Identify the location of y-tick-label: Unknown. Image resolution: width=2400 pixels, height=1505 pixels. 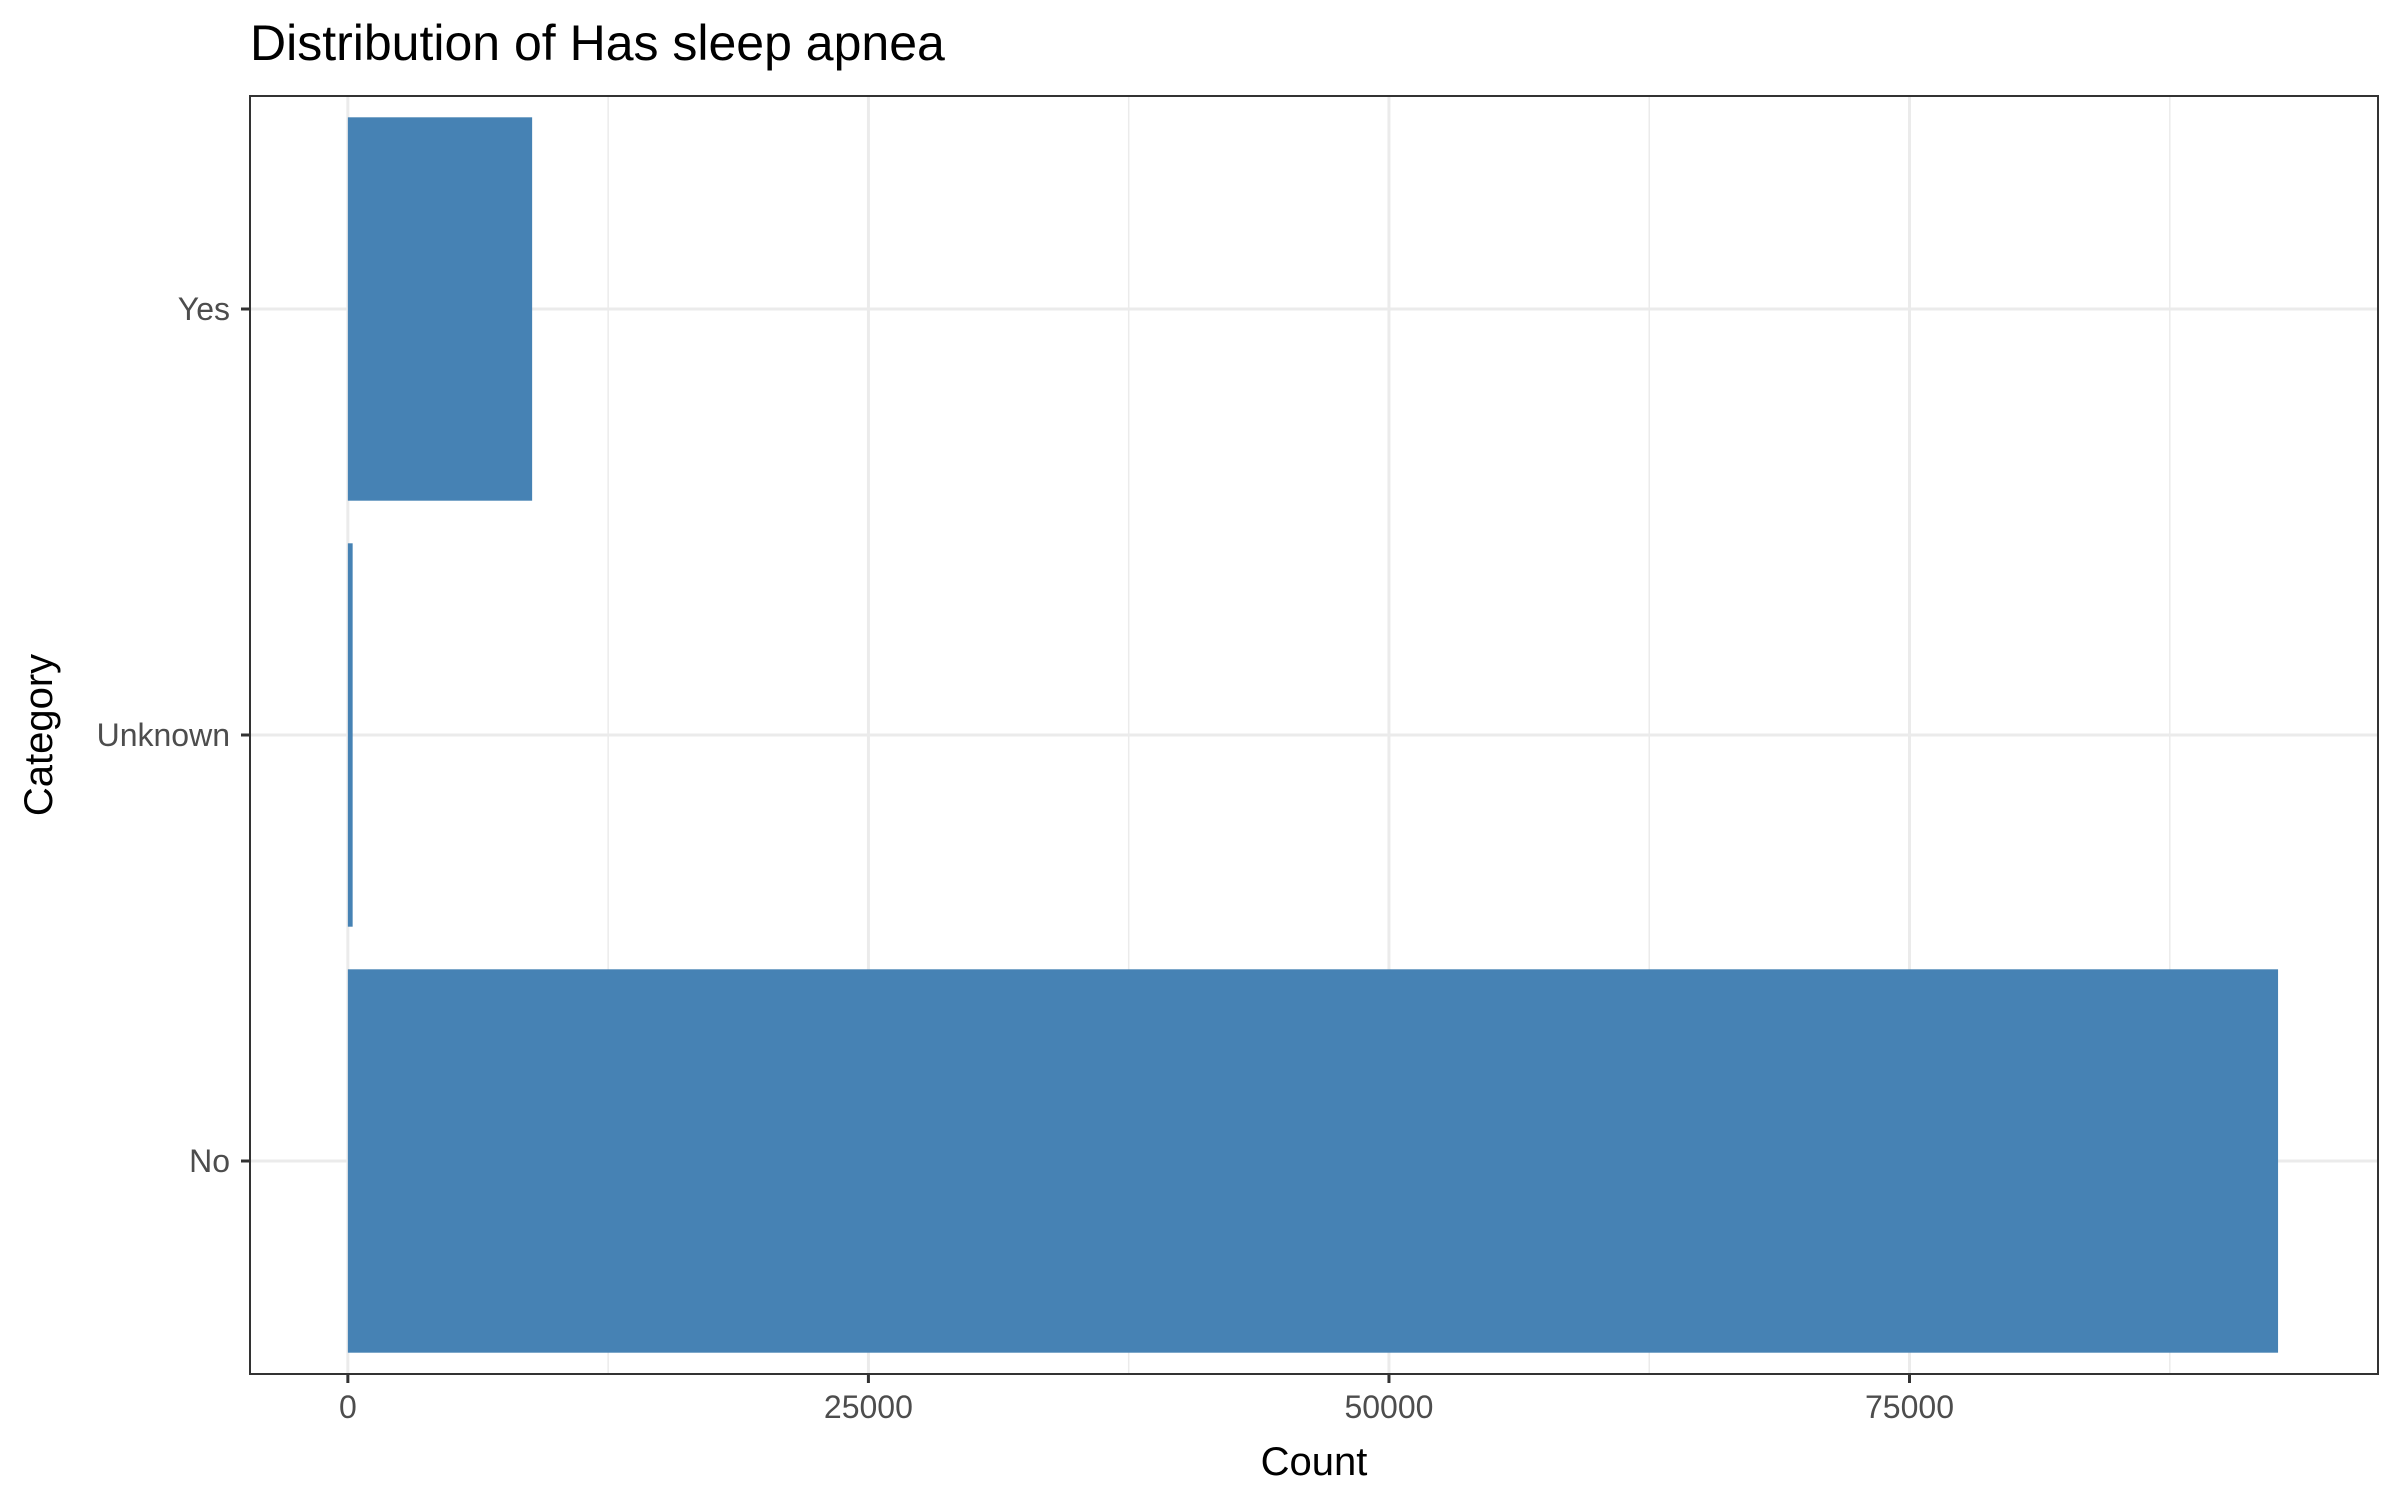
(163, 735).